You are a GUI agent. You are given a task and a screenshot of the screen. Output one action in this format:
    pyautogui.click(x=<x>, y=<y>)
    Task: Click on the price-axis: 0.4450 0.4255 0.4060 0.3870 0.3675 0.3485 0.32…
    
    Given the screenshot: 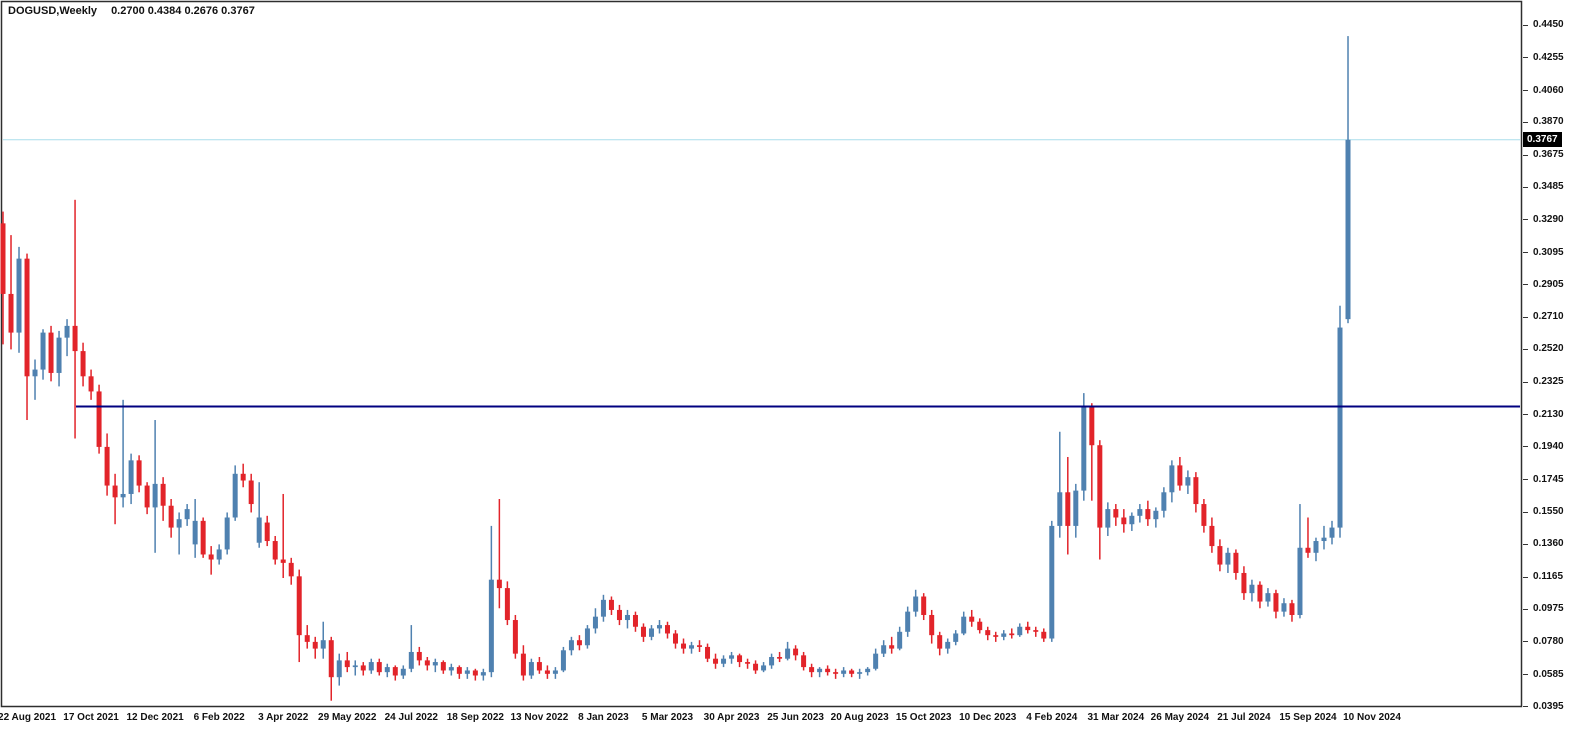 What is the action you would take?
    pyautogui.click(x=1559, y=371)
    